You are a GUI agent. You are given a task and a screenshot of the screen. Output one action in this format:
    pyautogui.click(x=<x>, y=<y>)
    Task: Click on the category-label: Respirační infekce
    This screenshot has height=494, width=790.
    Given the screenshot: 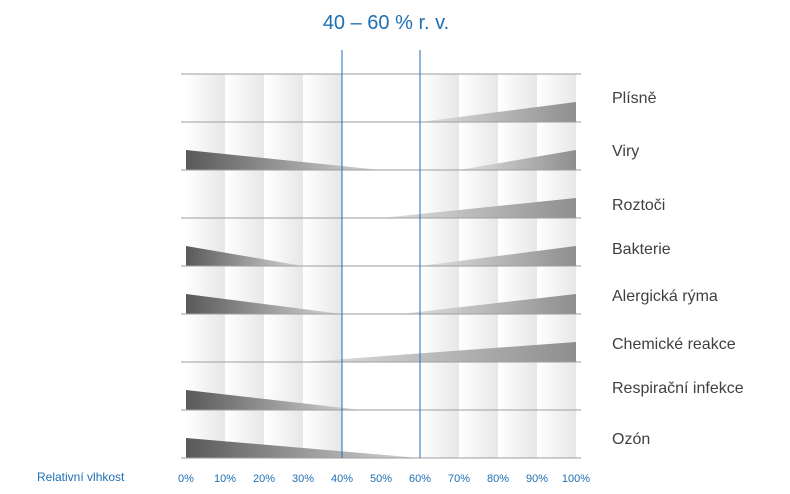 What is the action you would take?
    pyautogui.click(x=678, y=388)
    